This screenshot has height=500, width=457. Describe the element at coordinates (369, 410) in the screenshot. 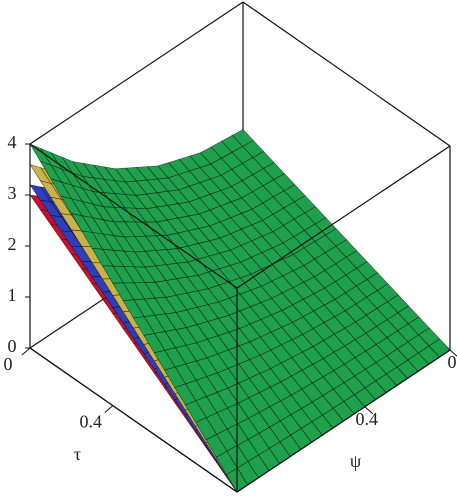

I see `y-tick` at that location.